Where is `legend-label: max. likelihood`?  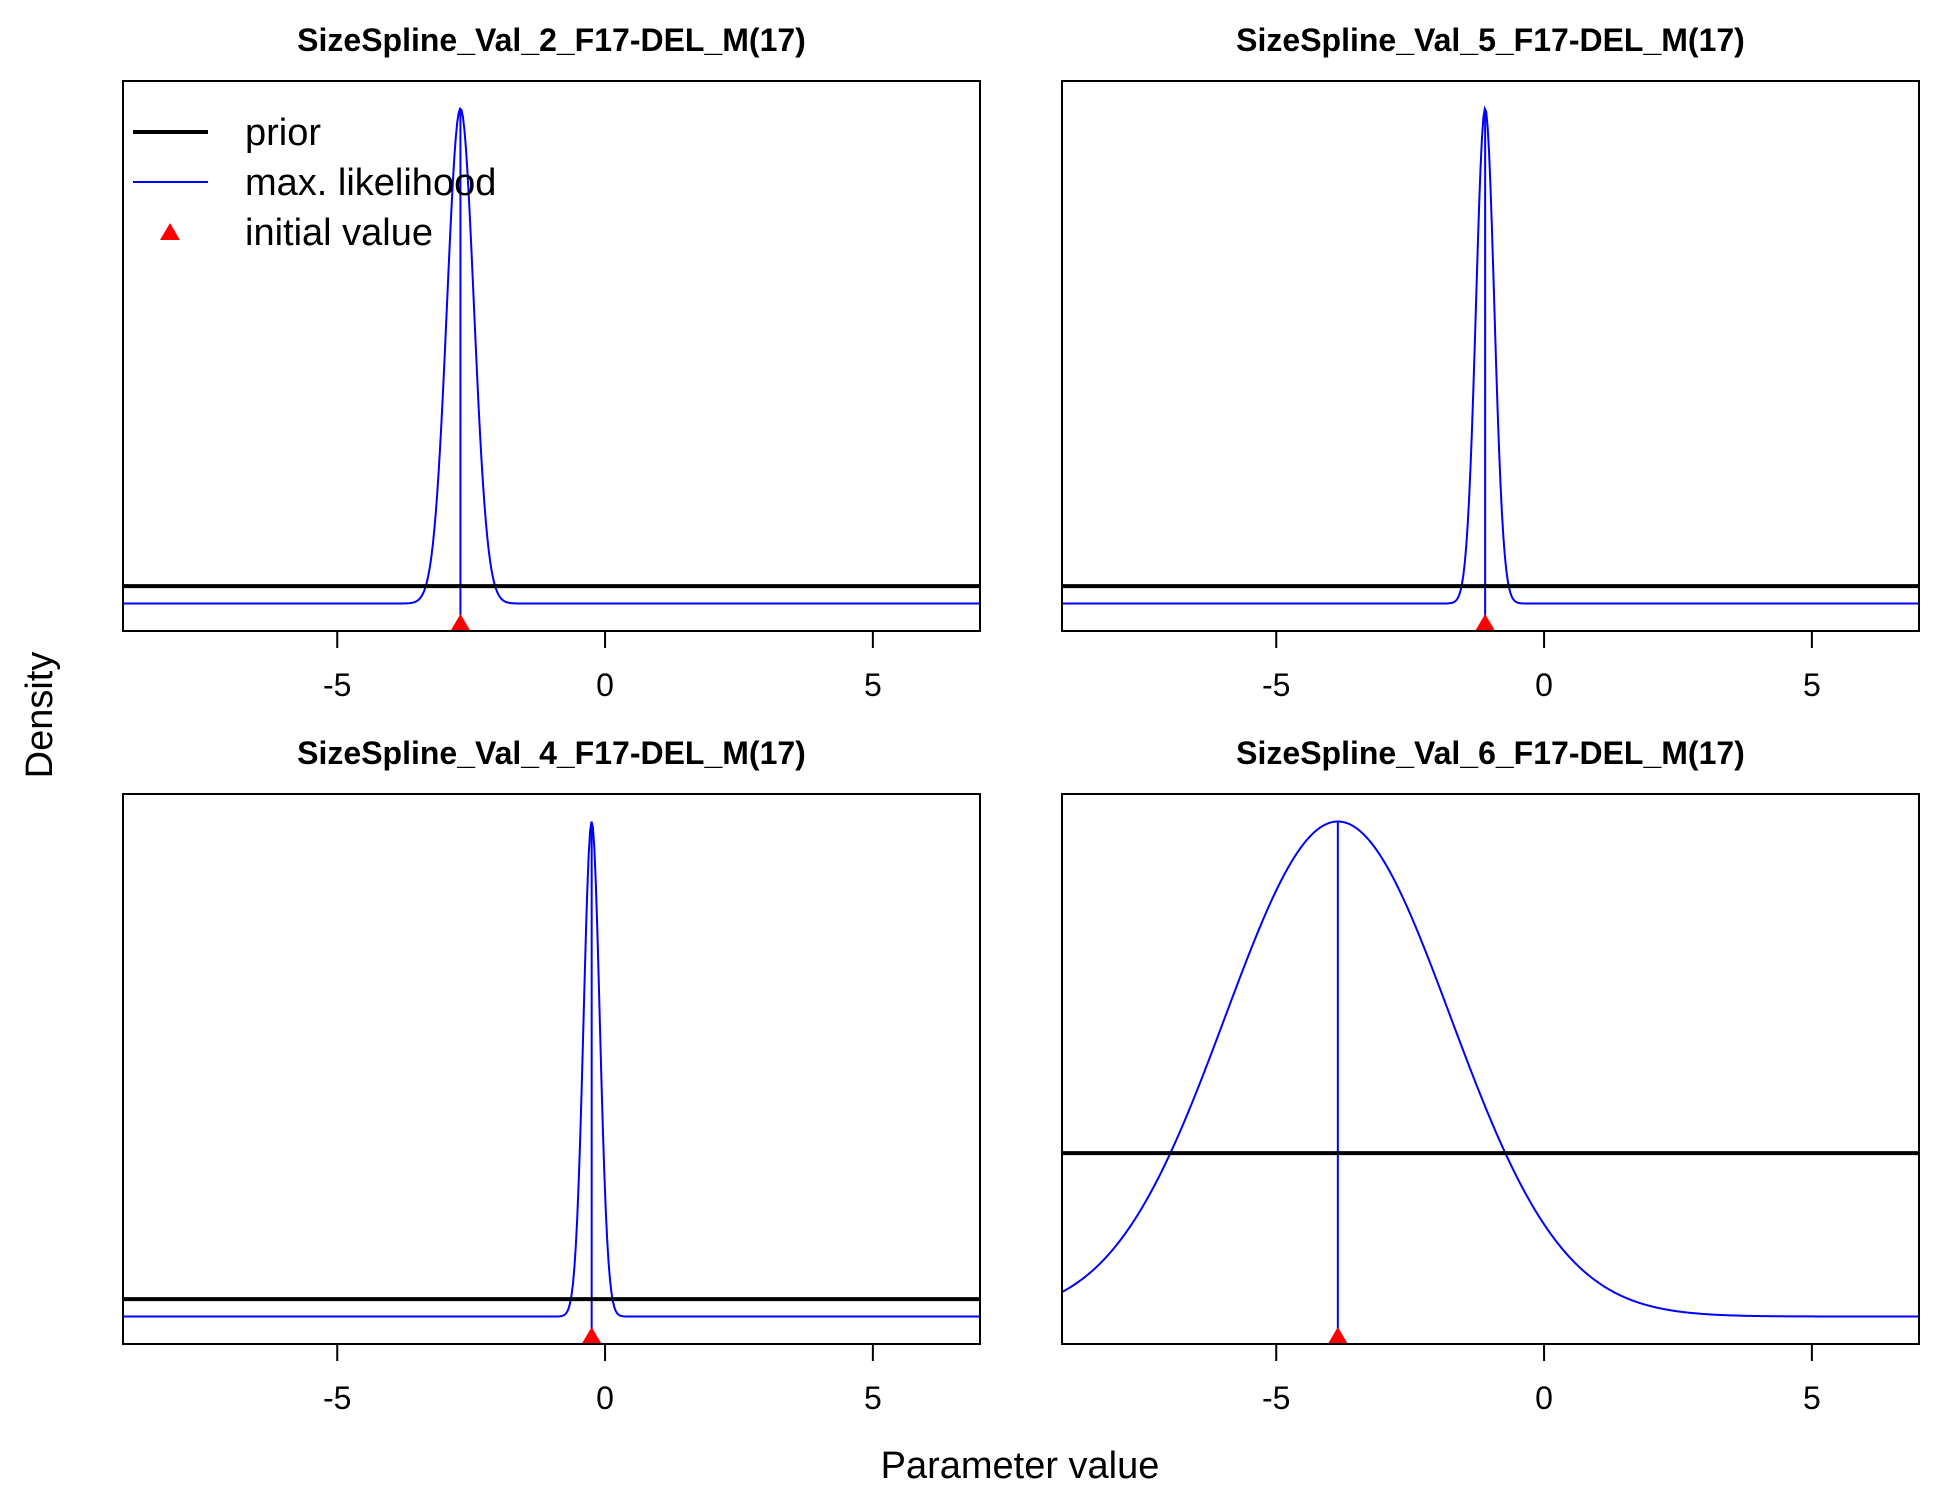
legend-label: max. likelihood is located at coordinates (370, 183).